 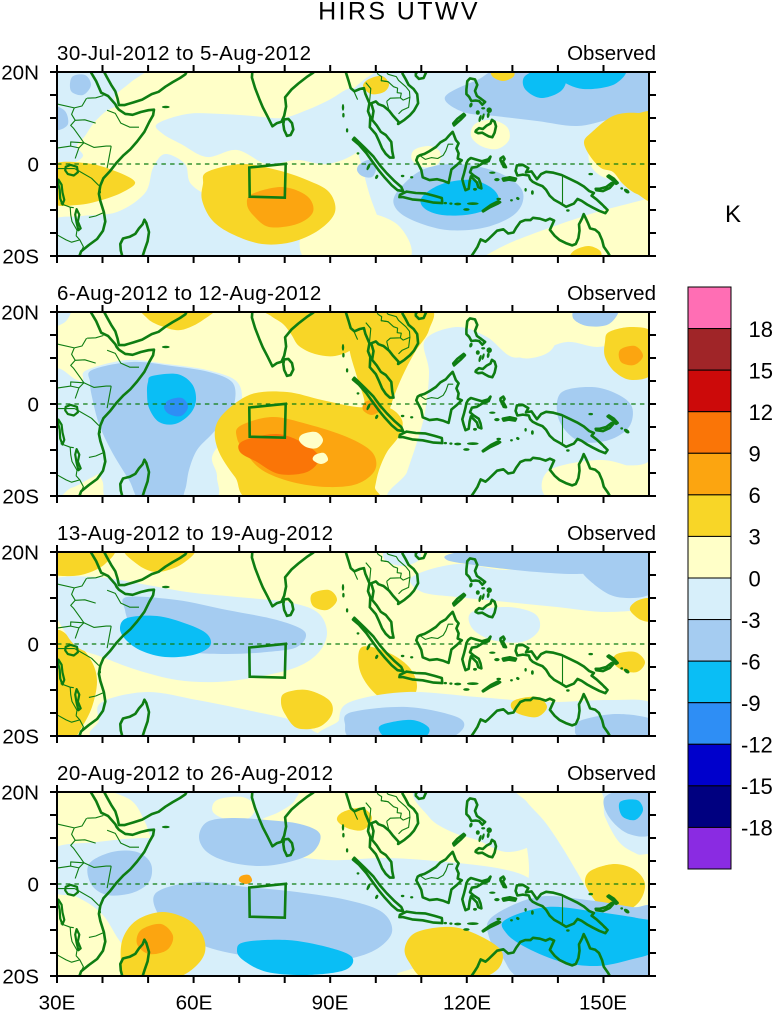 I want to click on svg-text: 30-Jul-2012 to 5-Aug-2012, so click(x=184, y=53).